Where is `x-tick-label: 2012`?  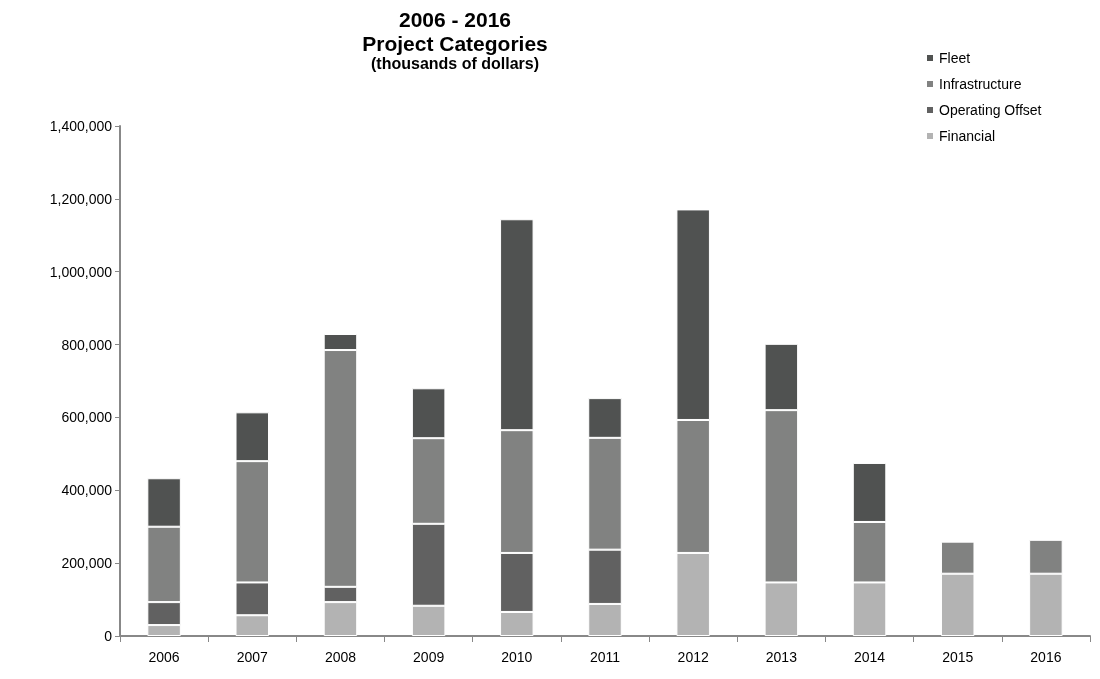 x-tick-label: 2012 is located at coordinates (693, 657).